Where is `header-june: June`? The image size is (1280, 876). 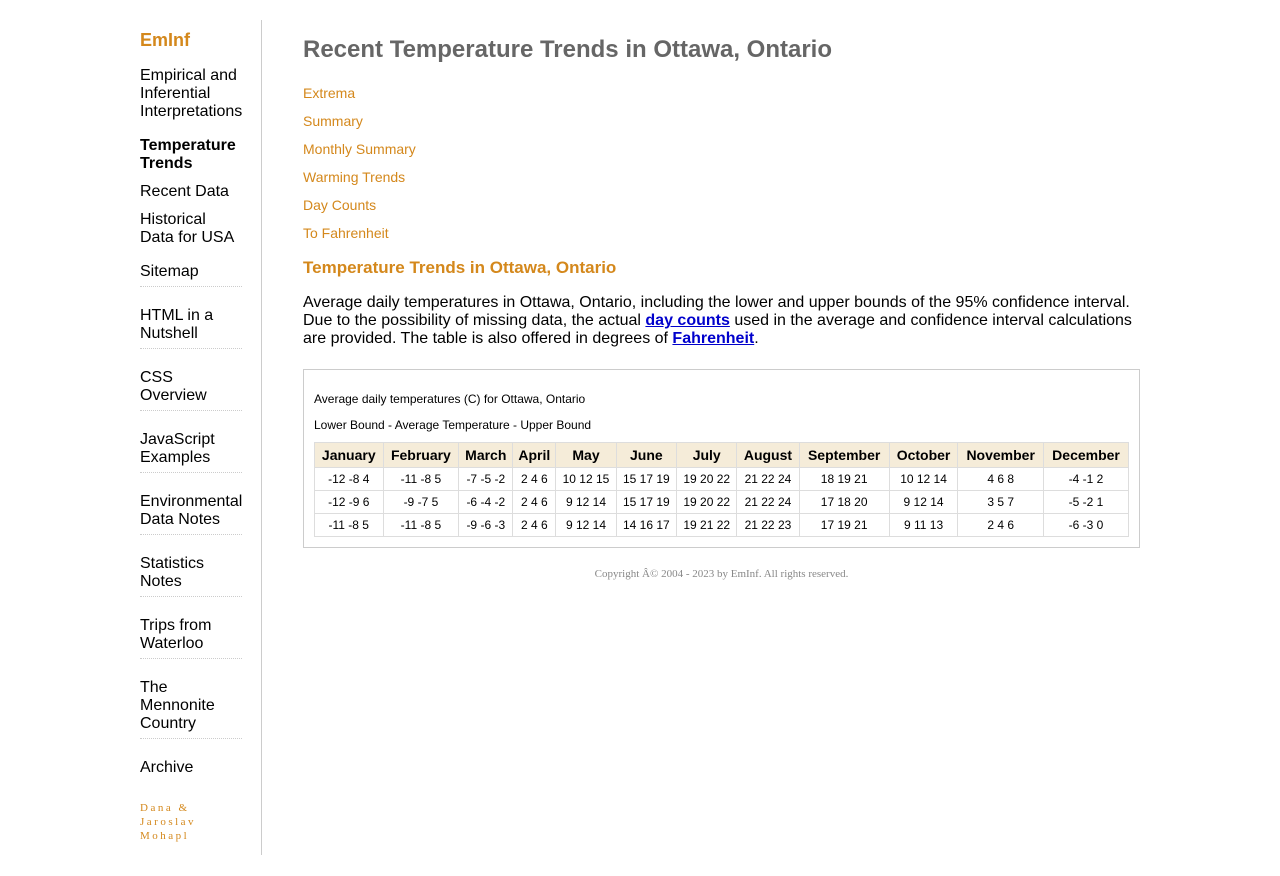 header-june: June is located at coordinates (646, 455).